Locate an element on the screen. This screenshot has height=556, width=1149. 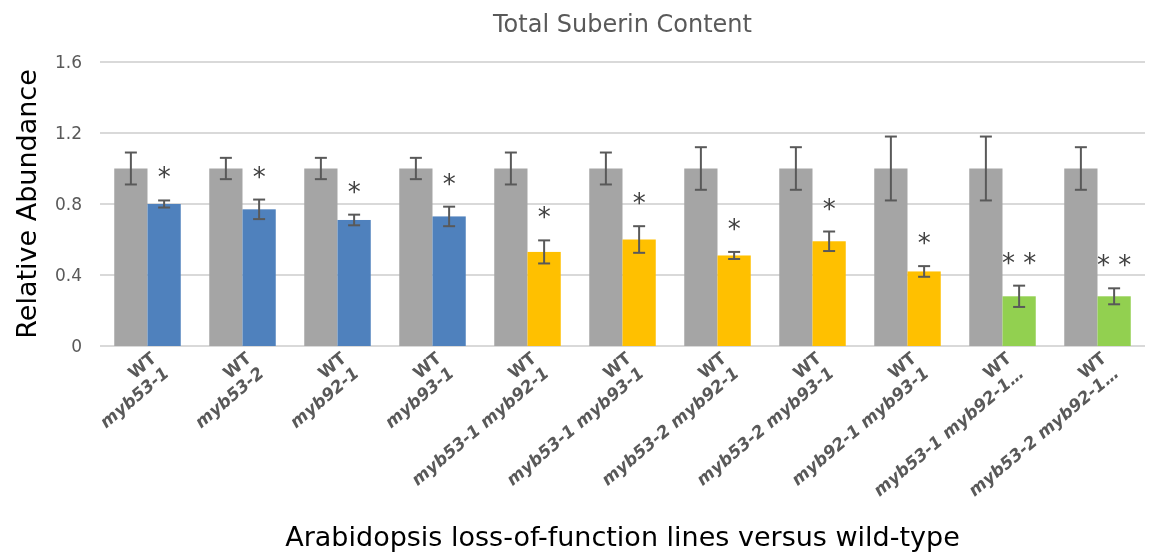
y-tick-label: 0 is located at coordinates (76, 345).